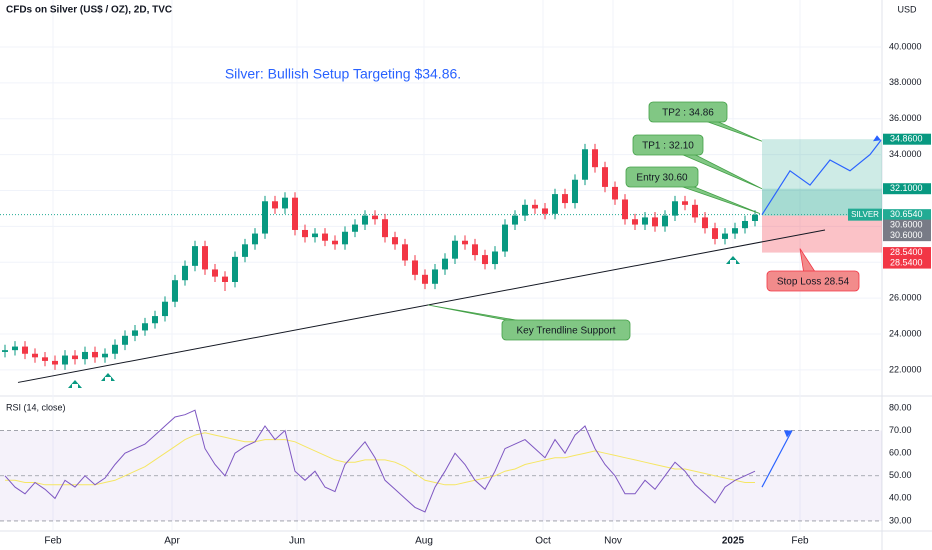  I want to click on y-tick-label: 34.0000, so click(905, 154).